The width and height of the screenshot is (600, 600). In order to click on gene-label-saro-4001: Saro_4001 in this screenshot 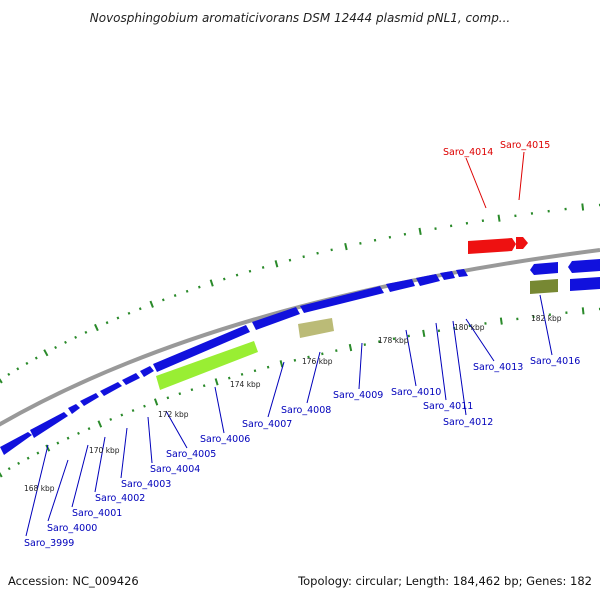, I will do `click(97, 513)`.